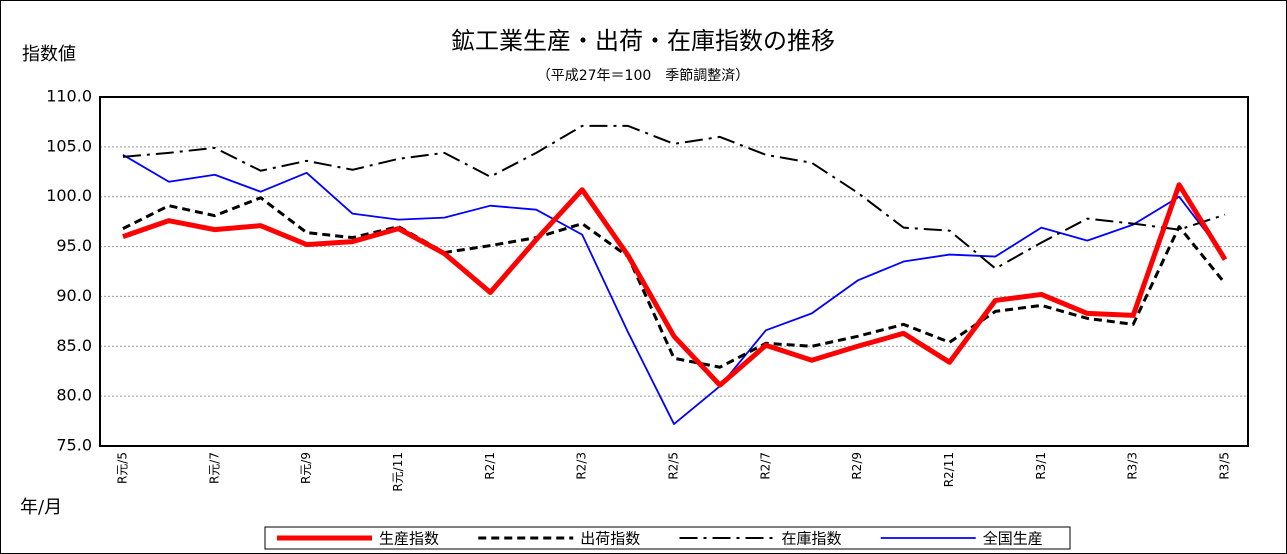 The width and height of the screenshot is (1287, 554). I want to click on chart-title: 鉱工業生産・出荷・在庫指数の推移, so click(643, 41).